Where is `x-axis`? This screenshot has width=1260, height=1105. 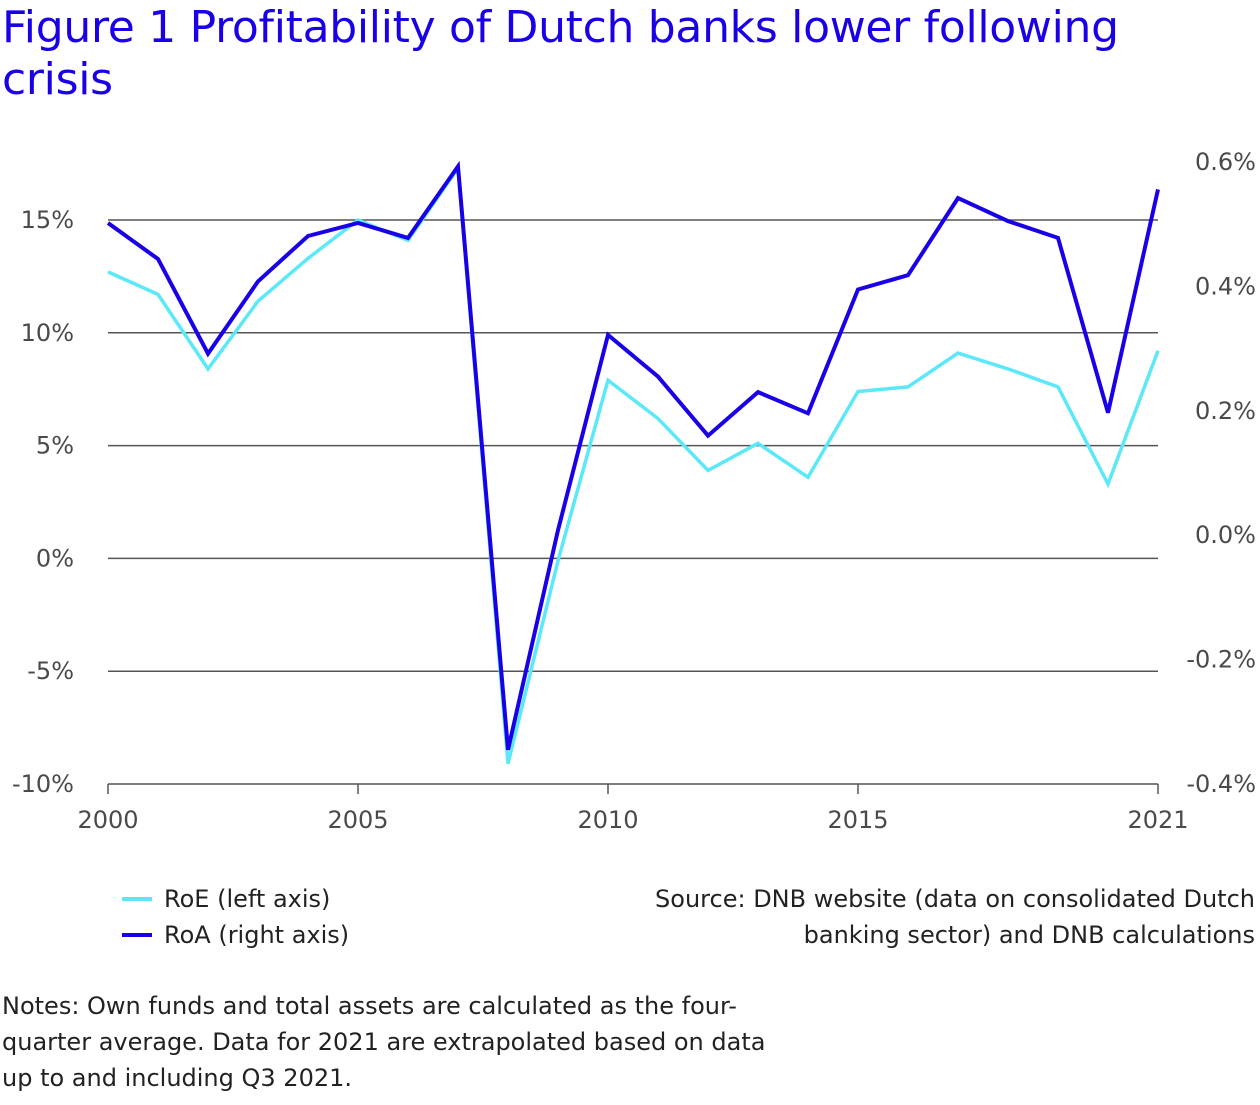 x-axis is located at coordinates (633, 788).